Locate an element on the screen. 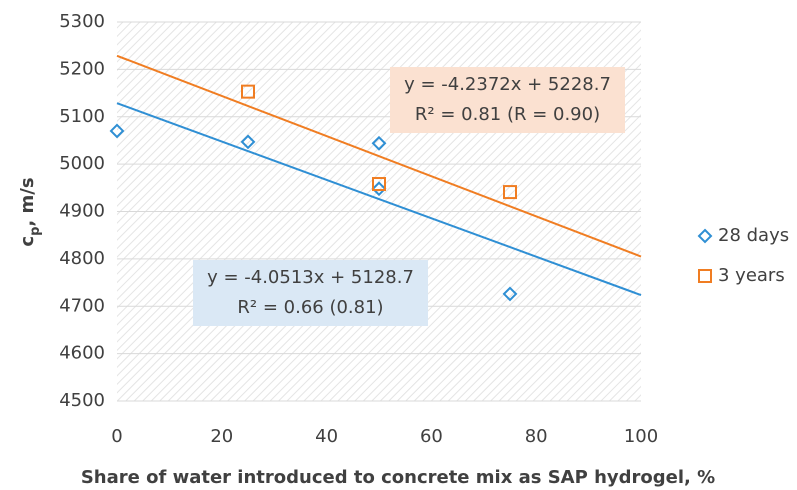  legend-item: 3 years is located at coordinates (741, 275).